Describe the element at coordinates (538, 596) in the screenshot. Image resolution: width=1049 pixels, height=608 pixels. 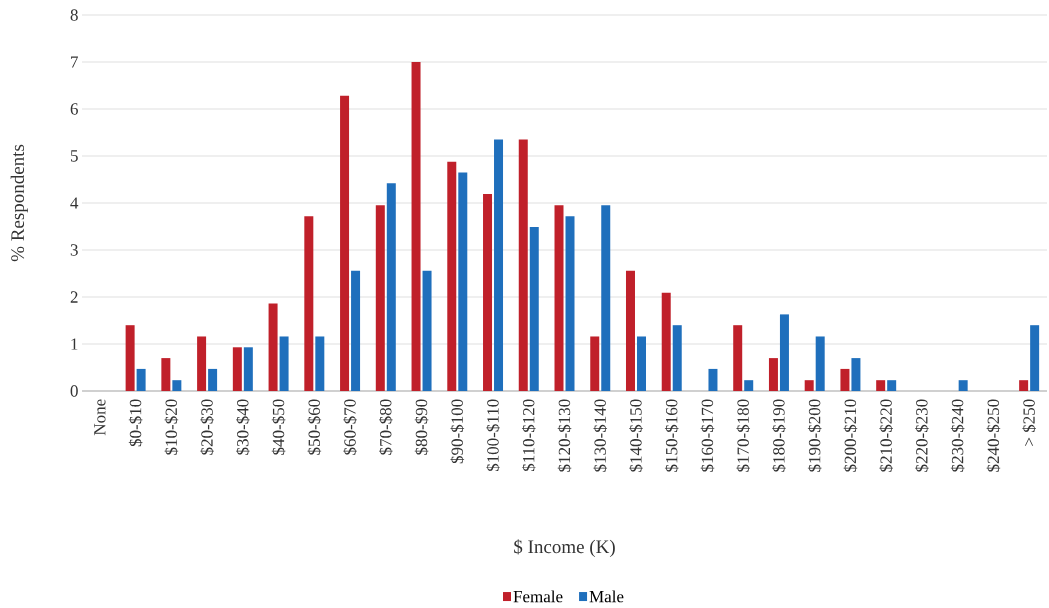
I see `legend-label: Female` at that location.